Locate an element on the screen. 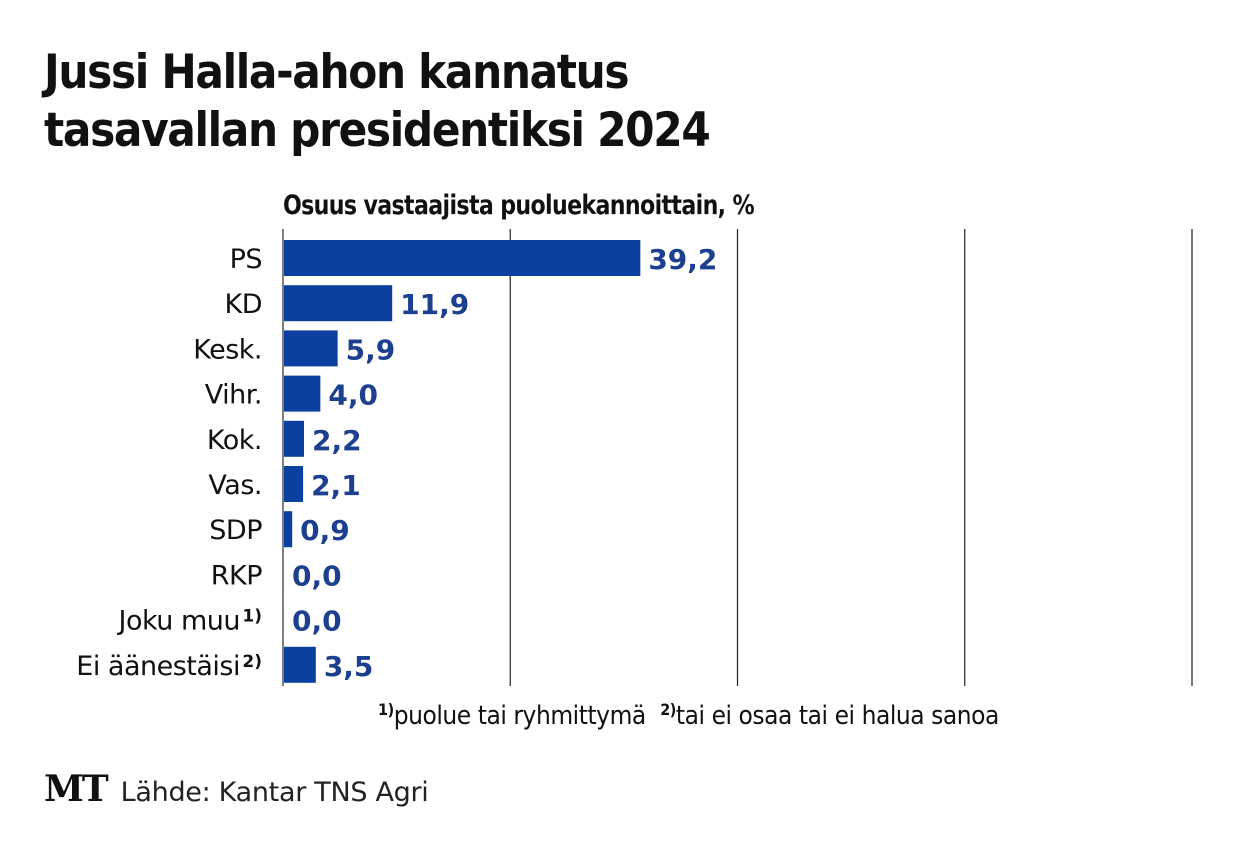  title-line-1: Jussi Halla-ahon kannatus is located at coordinates (337, 72).